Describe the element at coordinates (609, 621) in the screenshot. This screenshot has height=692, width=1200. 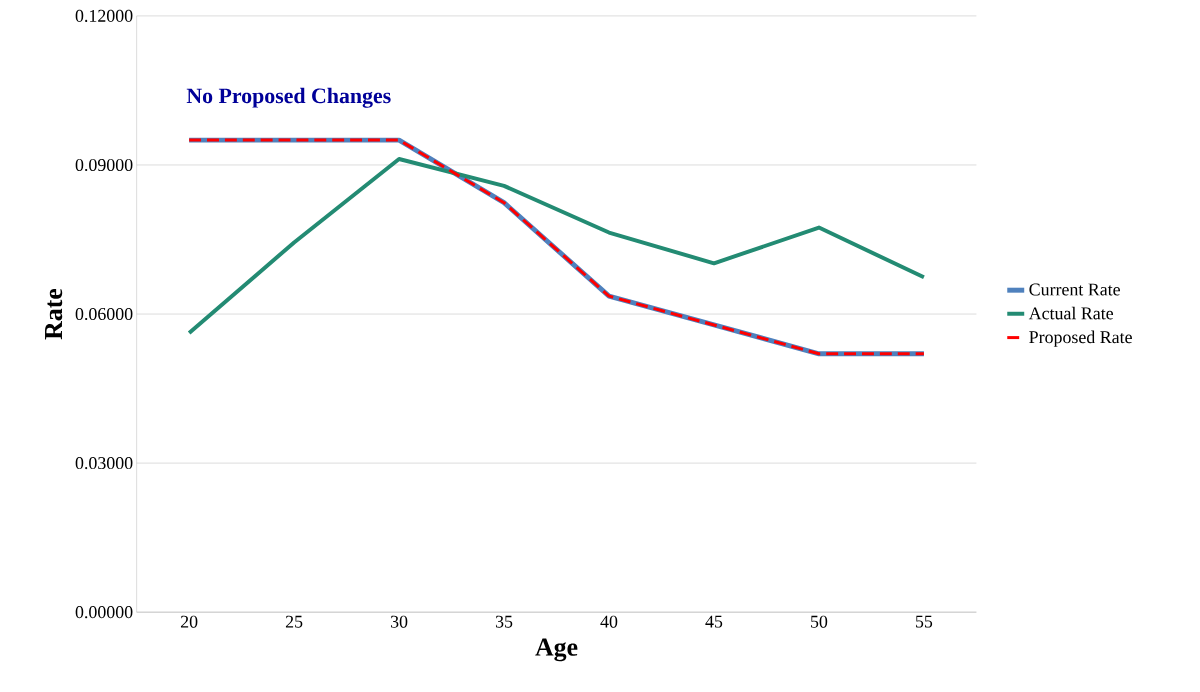
I see `x-tick-label: 40` at that location.